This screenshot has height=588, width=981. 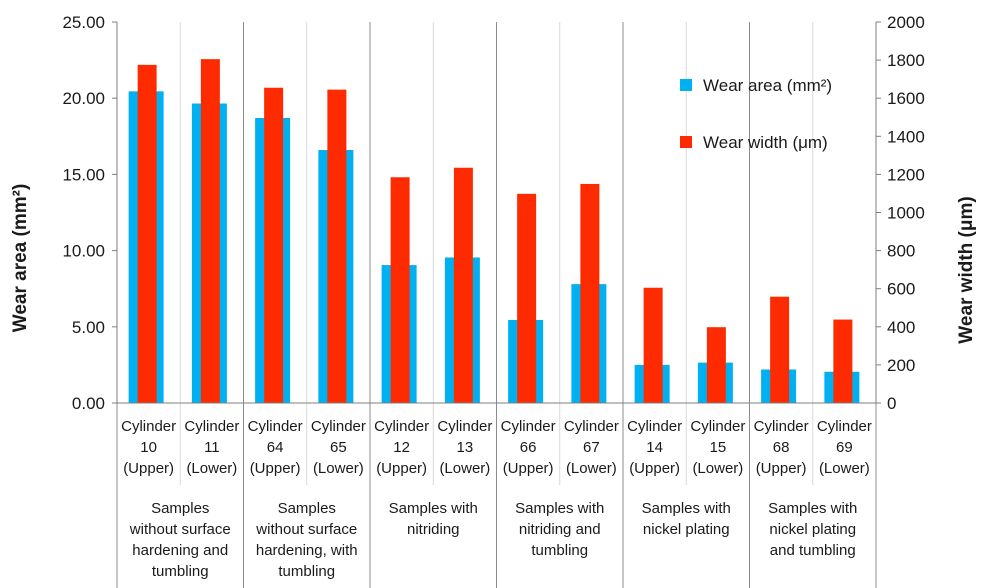 What do you see at coordinates (560, 529) in the screenshot?
I see `group-label: nitriding and` at bounding box center [560, 529].